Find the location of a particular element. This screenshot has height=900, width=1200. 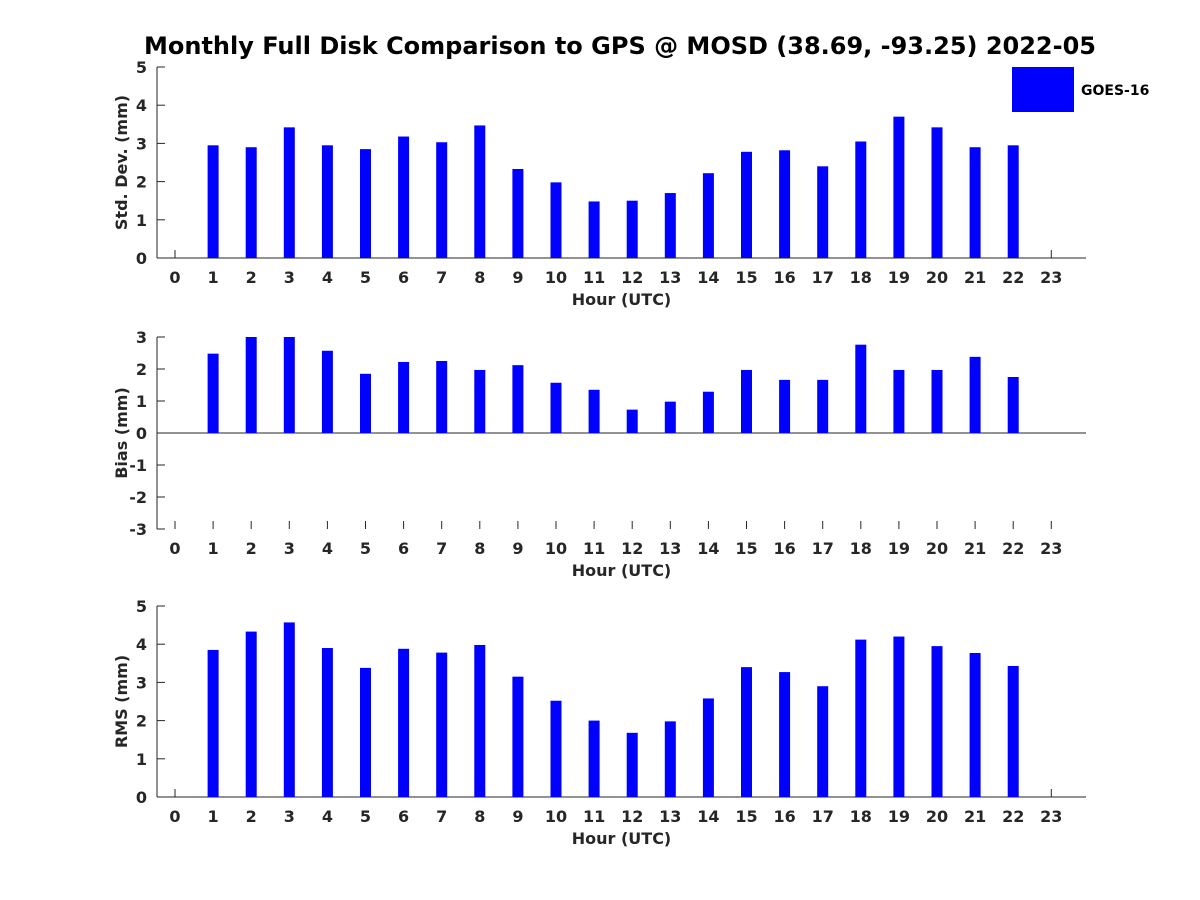

stddev-x-tick-label: 18 is located at coordinates (861, 277).